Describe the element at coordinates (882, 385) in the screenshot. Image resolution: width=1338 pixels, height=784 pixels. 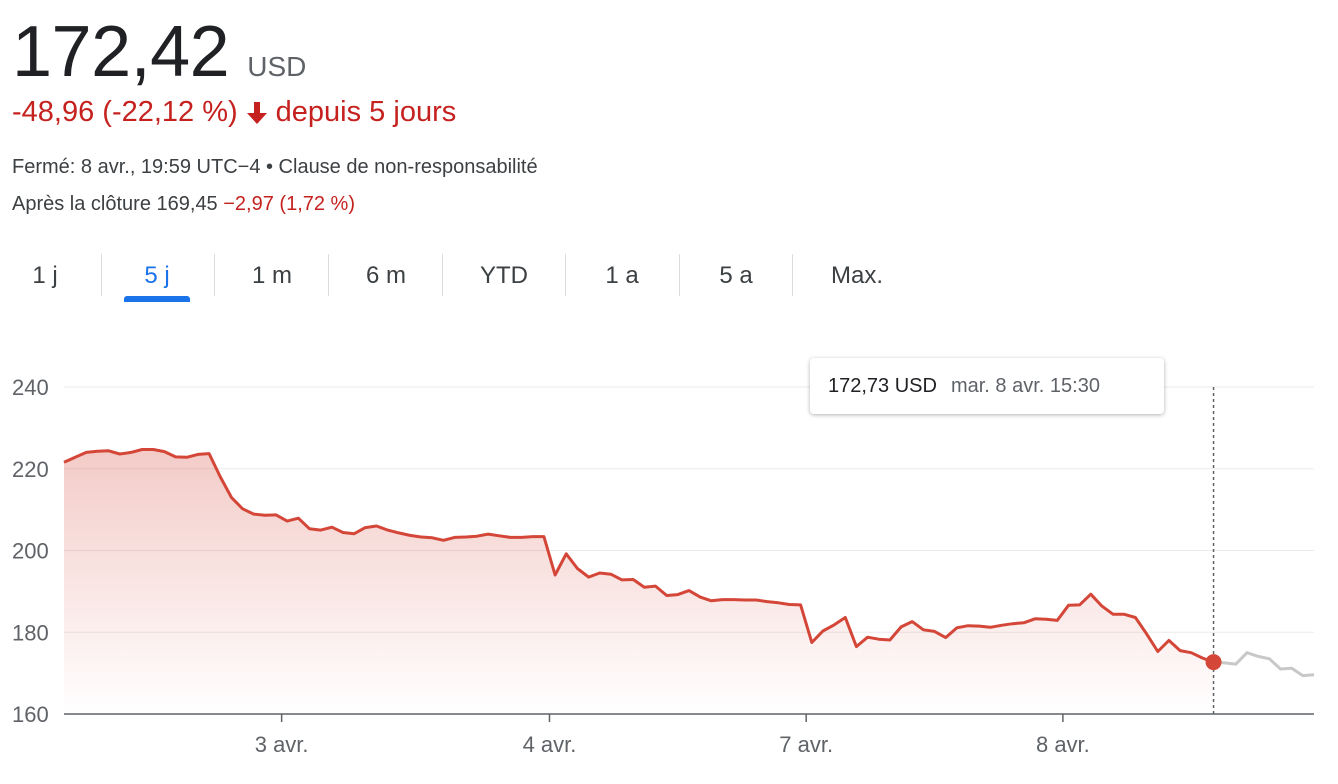
I see `tooltip-value: 172,73 USD` at that location.